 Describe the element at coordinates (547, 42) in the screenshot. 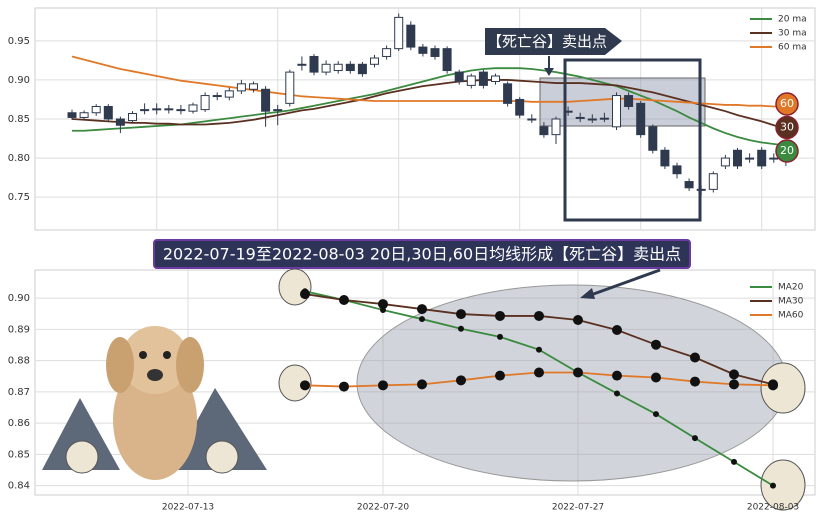

I see `annotation: 【死亡谷】卖出点` at that location.